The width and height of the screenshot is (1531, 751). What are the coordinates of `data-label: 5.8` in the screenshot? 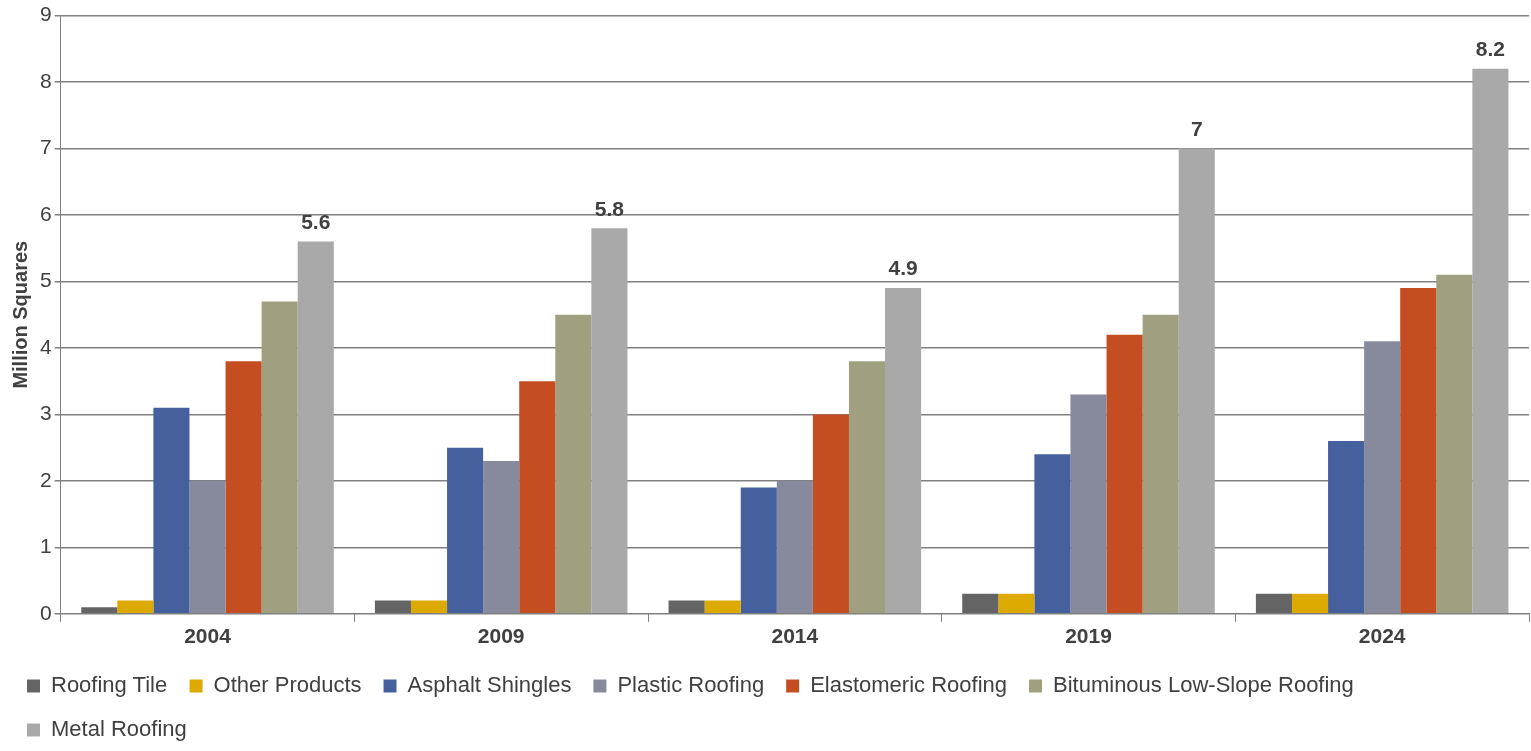 It's located at (609, 208).